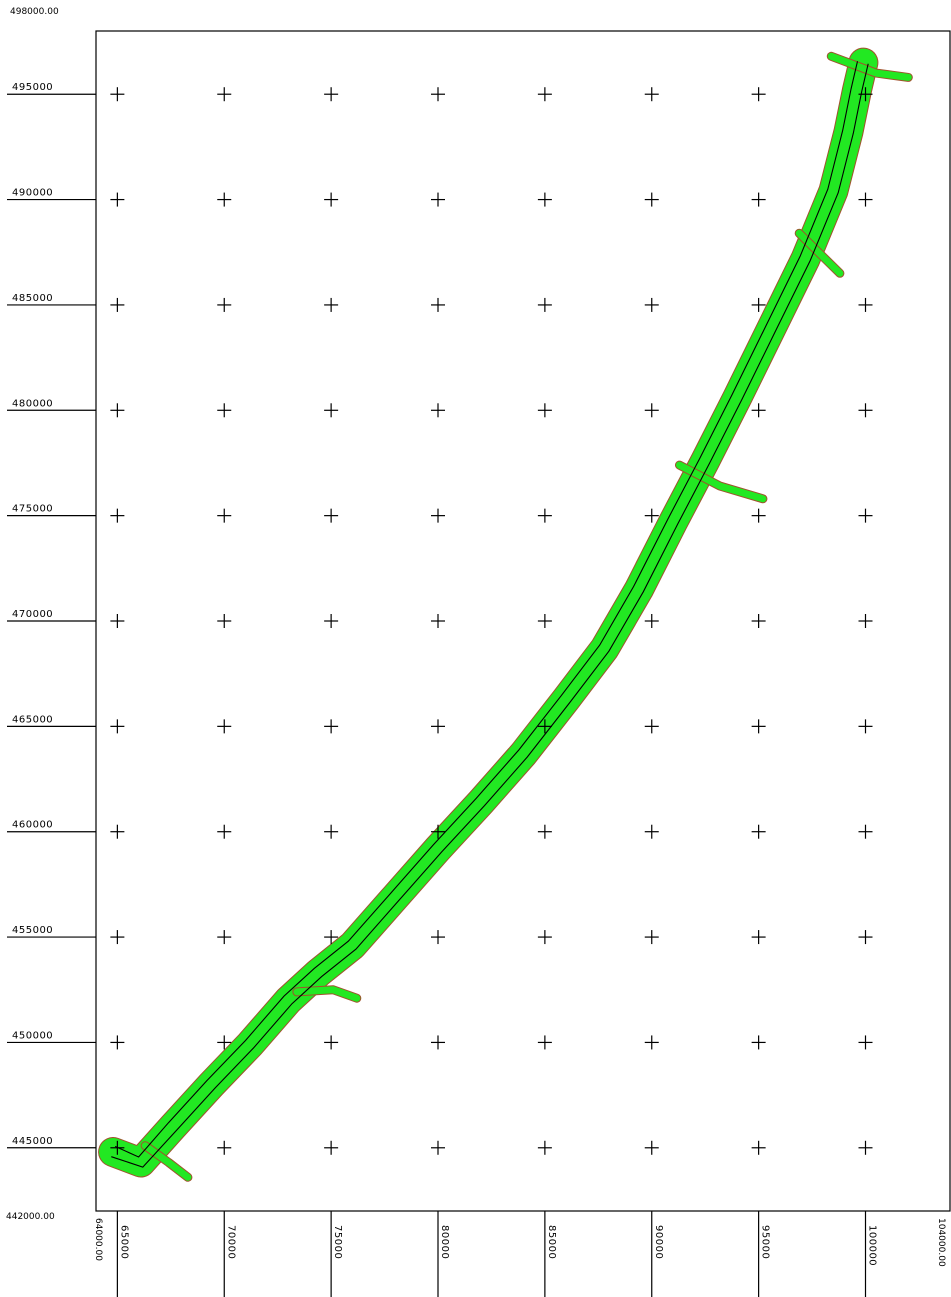 The image size is (951, 1297). Describe the element at coordinates (872, 1245) in the screenshot. I see `x-tick-label: 100000` at that location.